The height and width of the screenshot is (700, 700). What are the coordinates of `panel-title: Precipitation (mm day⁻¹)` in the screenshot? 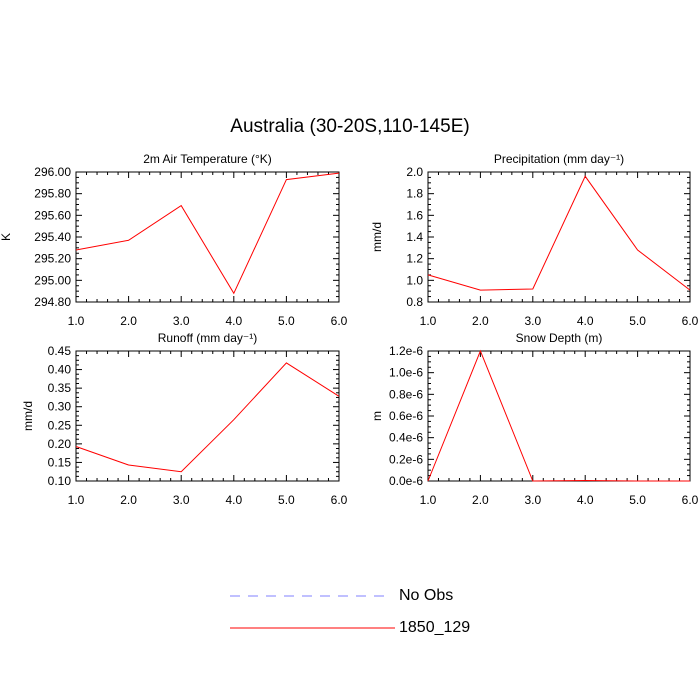 It's located at (559, 159).